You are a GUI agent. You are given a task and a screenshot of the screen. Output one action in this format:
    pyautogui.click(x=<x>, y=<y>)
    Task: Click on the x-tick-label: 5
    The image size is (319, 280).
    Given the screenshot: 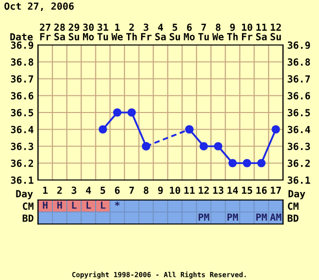 What is the action you would take?
    pyautogui.click(x=103, y=190)
    